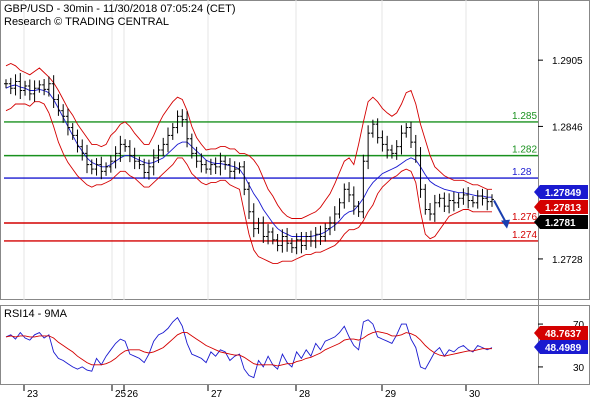  I want to click on forecast-arrow-line, so click(500, 212).